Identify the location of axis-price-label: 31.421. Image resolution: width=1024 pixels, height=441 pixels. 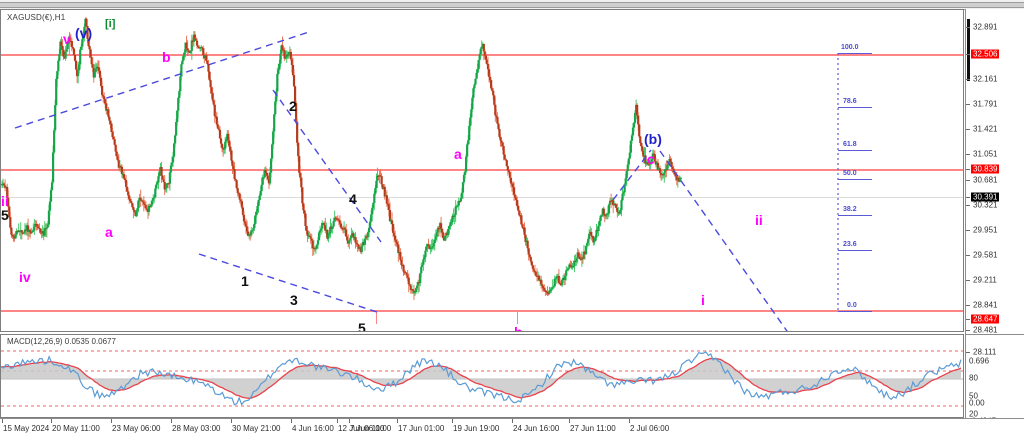
(985, 129).